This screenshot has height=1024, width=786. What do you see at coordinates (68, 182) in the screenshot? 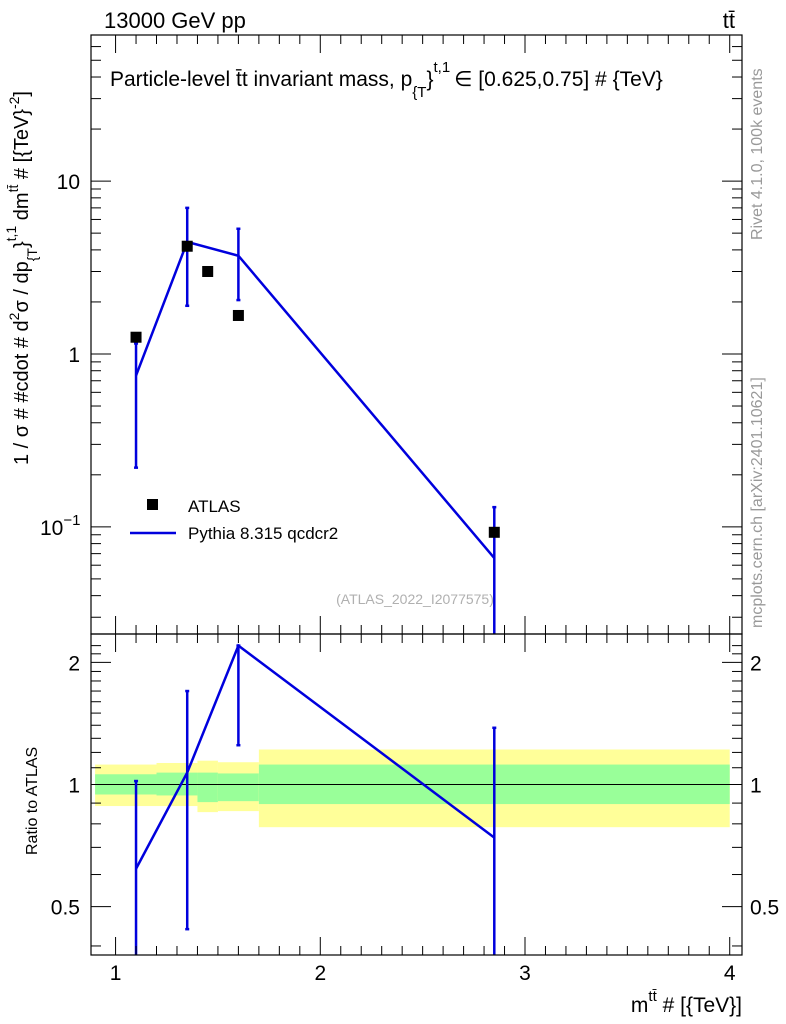
I see `main-y-tick-label: 10` at bounding box center [68, 182].